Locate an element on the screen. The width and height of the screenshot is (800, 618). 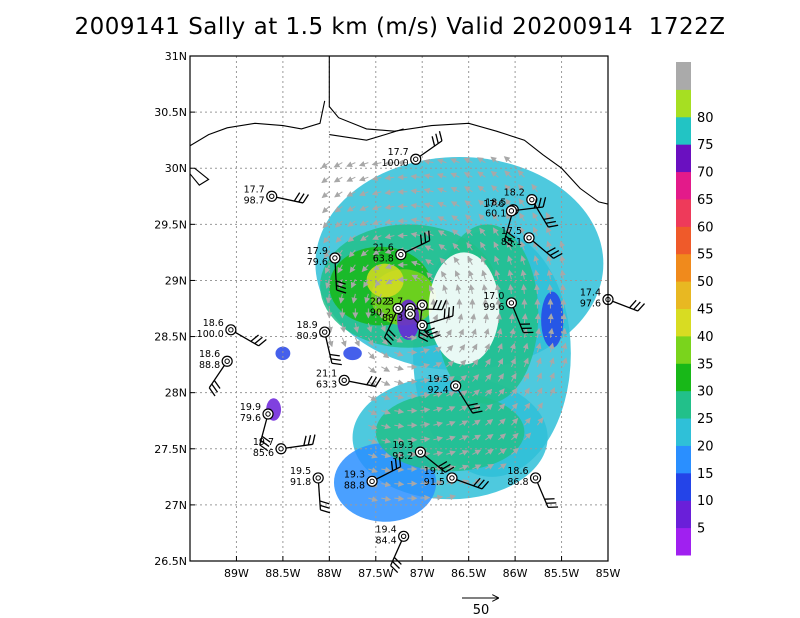
dropsonde-pressure: 98.7 is located at coordinates (254, 200).